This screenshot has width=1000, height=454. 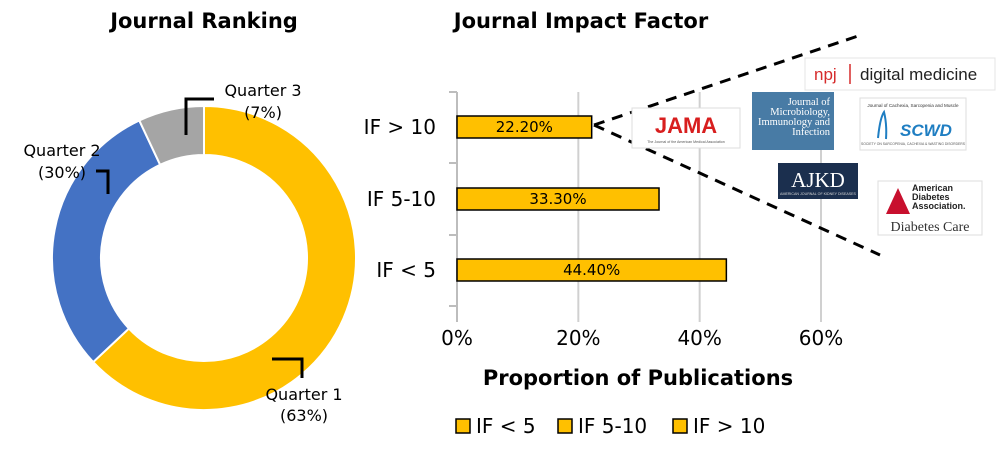 I want to click on ajkd-logo: AJKD AMERICAN JOURNAL OF KIDNEY DISEASES, so click(x=818, y=181).